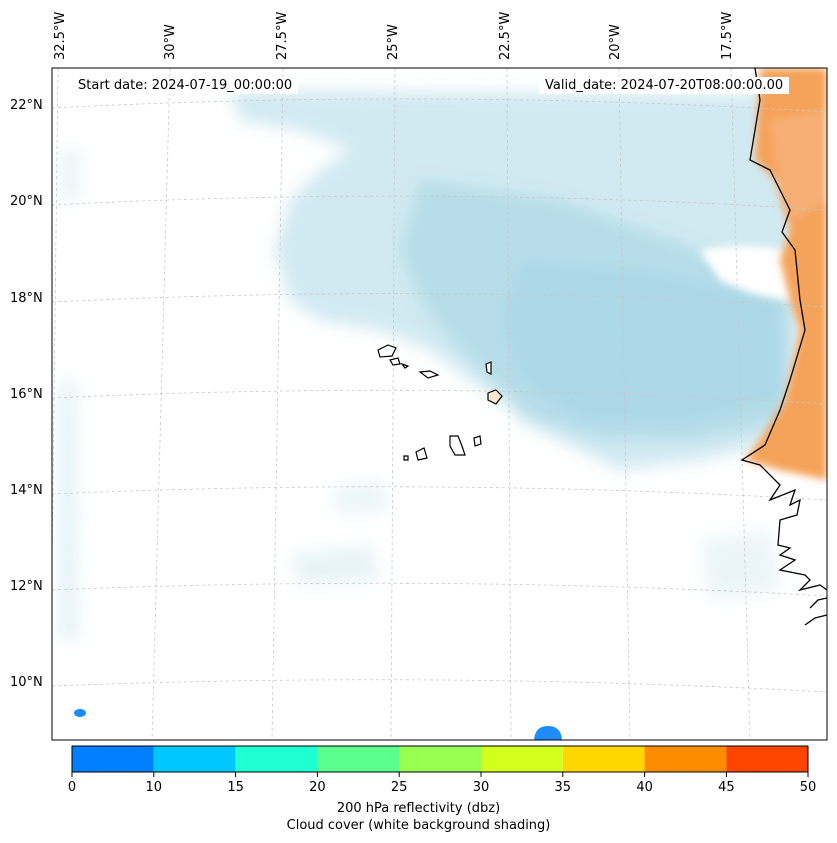 The width and height of the screenshot is (837, 843). Describe the element at coordinates (750, 273) in the screenshot. I see `clear-sky-patch` at that location.